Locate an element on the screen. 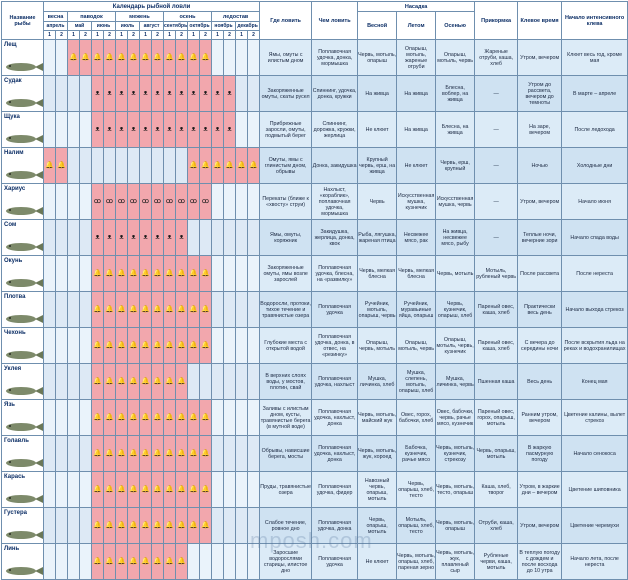 This screenshot has height=580, width=628. watermark: mposh.com is located at coordinates (311, 540).